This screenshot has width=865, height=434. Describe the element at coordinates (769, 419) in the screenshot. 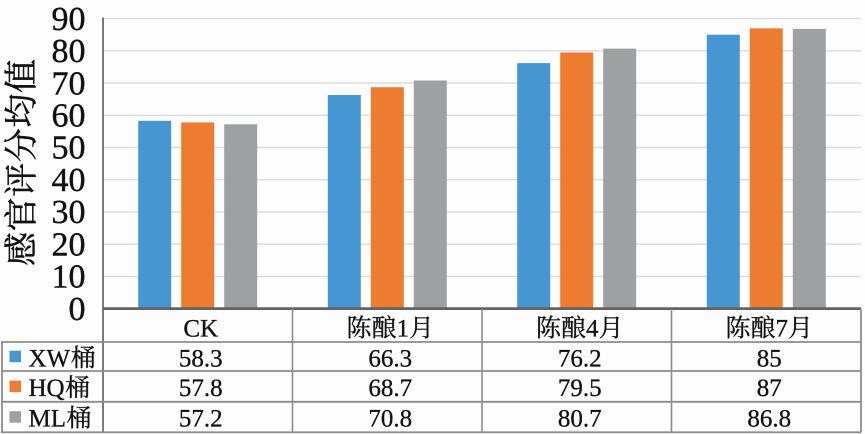

I see `svg-text: 86.8` at that location.